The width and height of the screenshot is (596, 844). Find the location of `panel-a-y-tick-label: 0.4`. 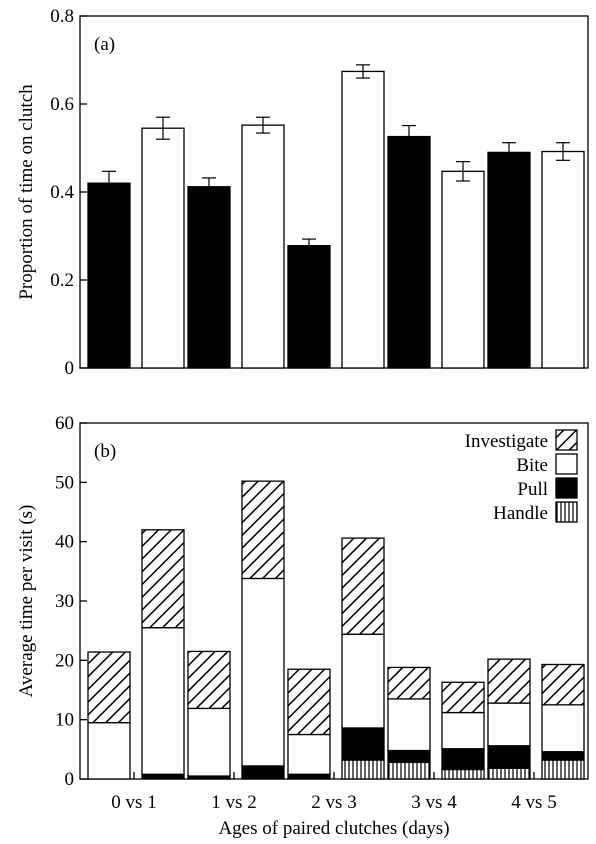

panel-a-y-tick-label: 0.4 is located at coordinates (62, 192).